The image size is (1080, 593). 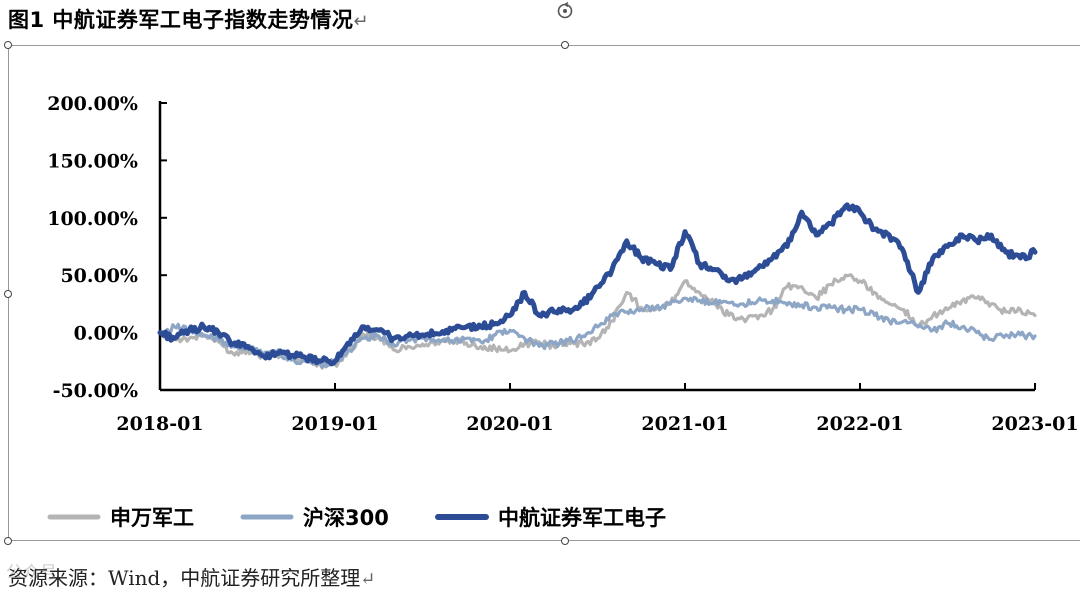 What do you see at coordinates (582, 518) in the screenshot?
I see `legend-label-3: 中航证券军工电子` at bounding box center [582, 518].